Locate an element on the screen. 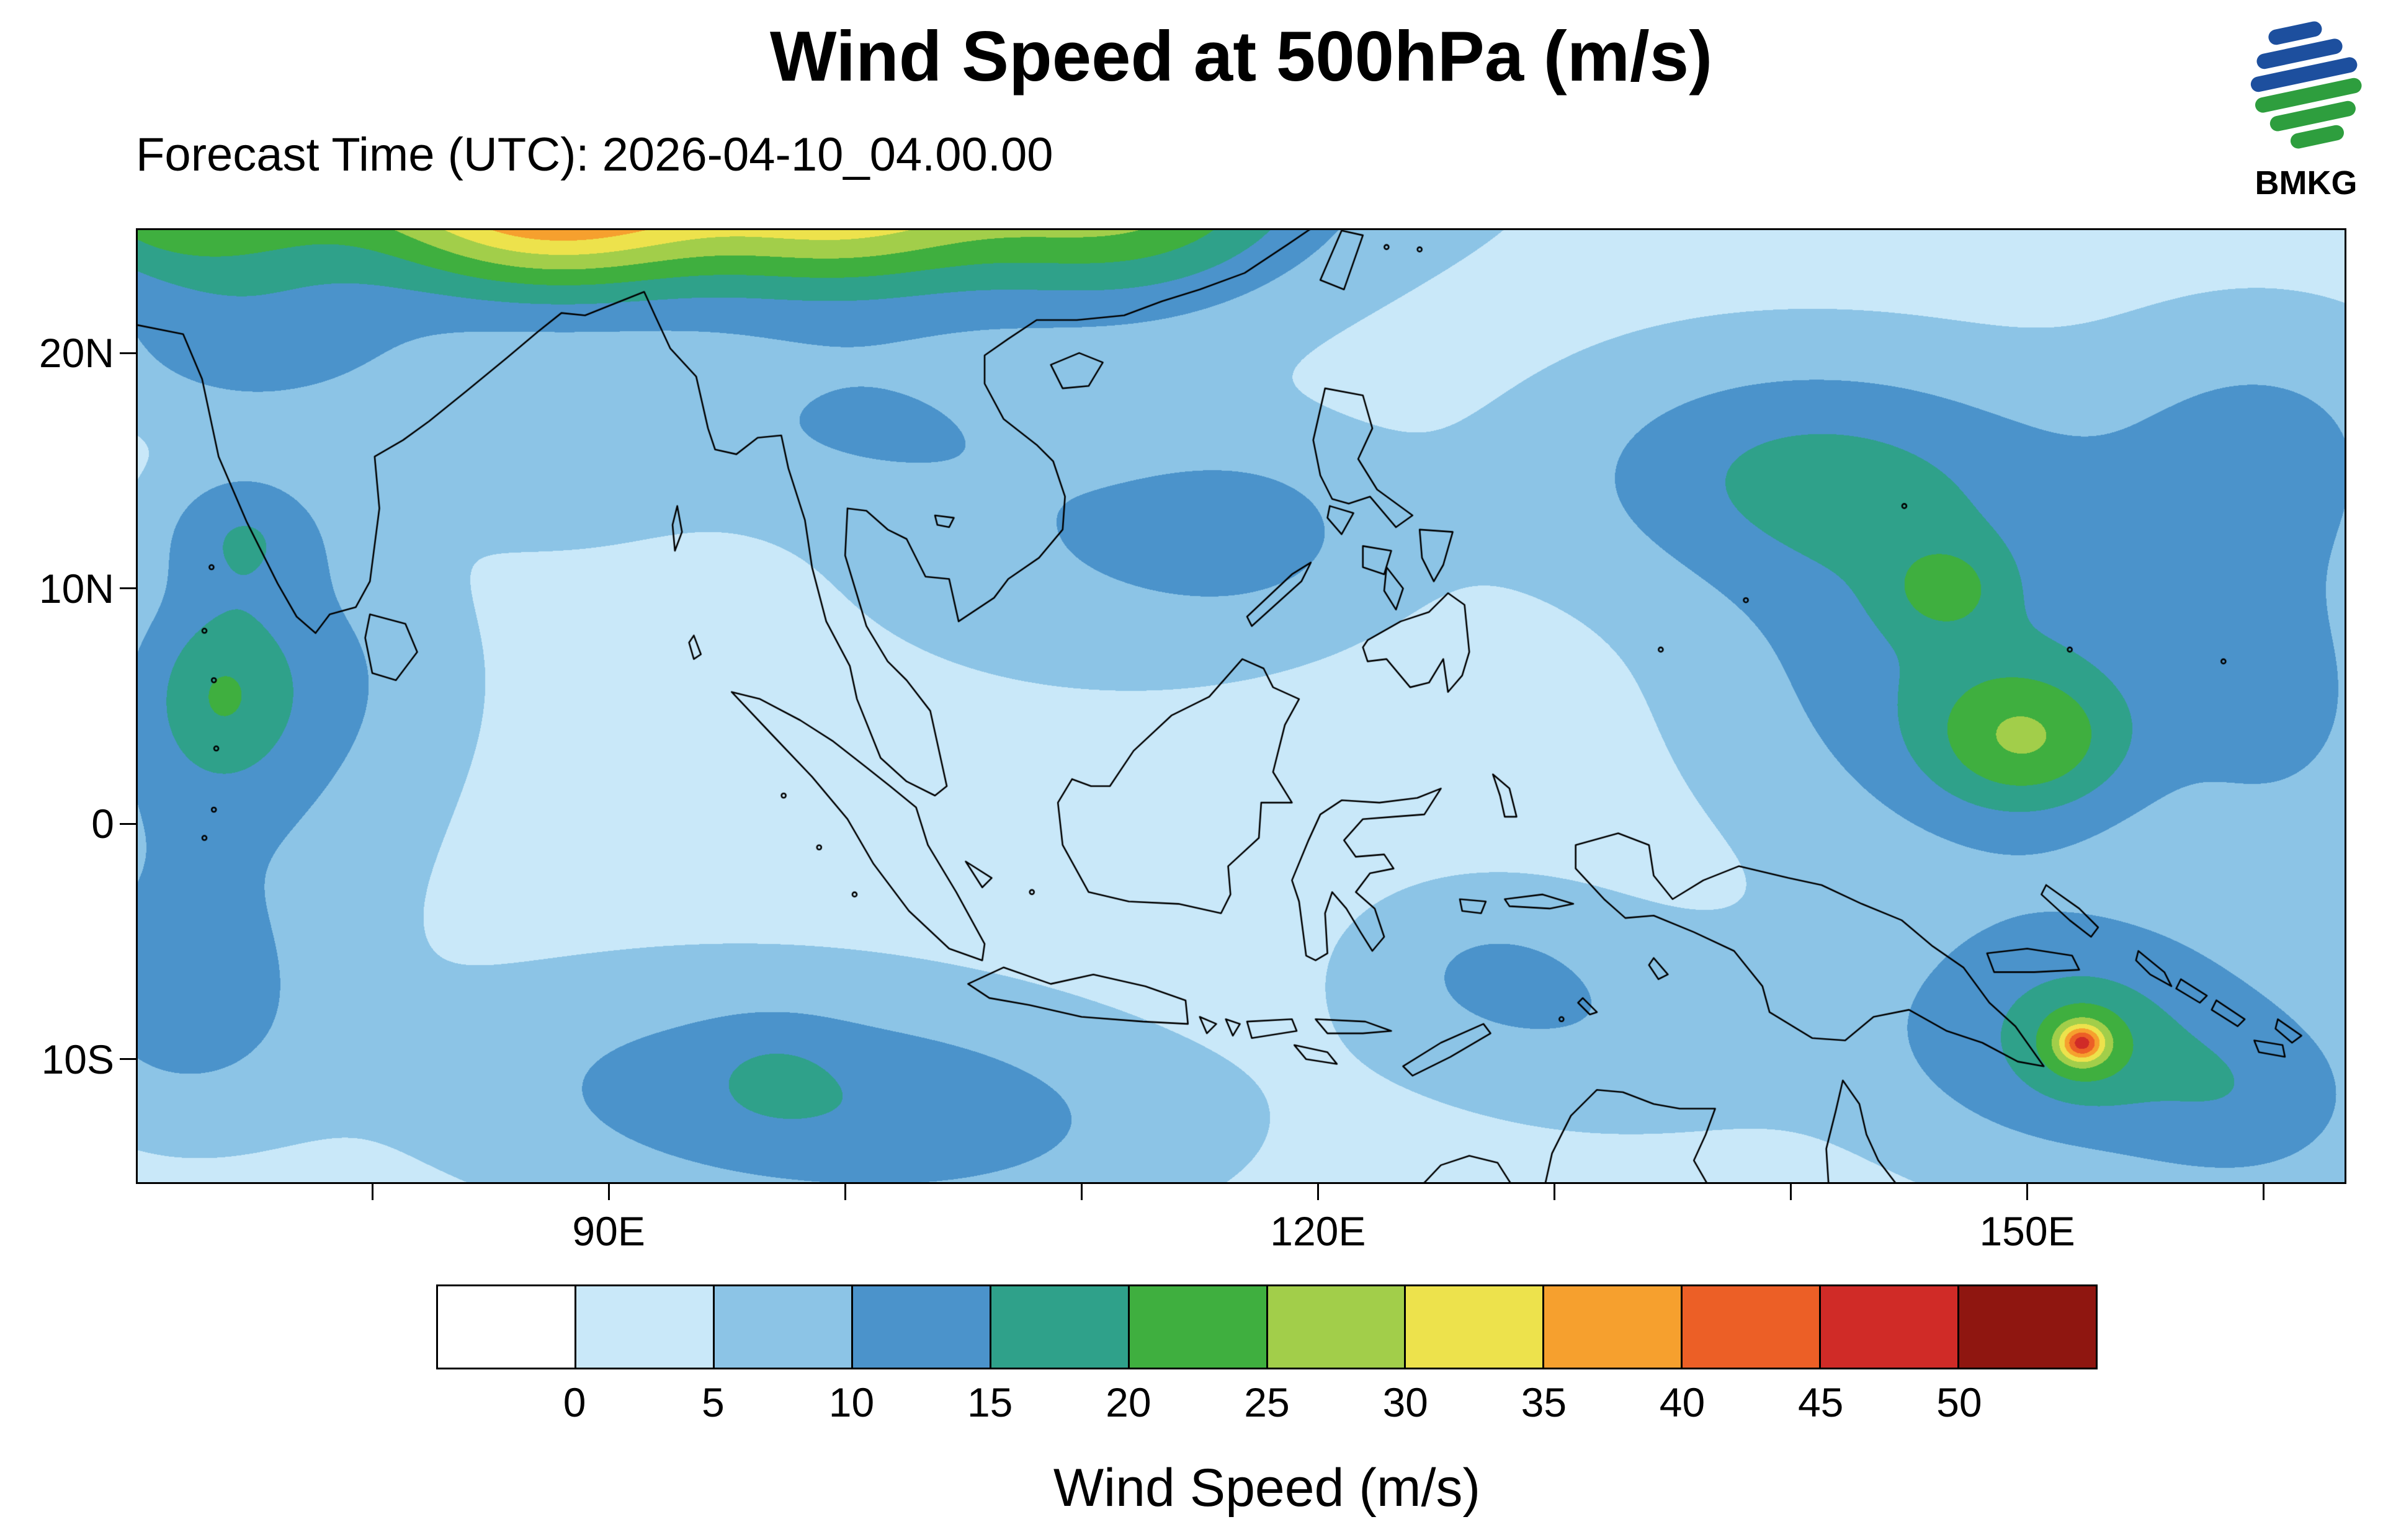 This screenshot has height=1540, width=2383. colorbar-tick-label-45: 45 is located at coordinates (1820, 1402).